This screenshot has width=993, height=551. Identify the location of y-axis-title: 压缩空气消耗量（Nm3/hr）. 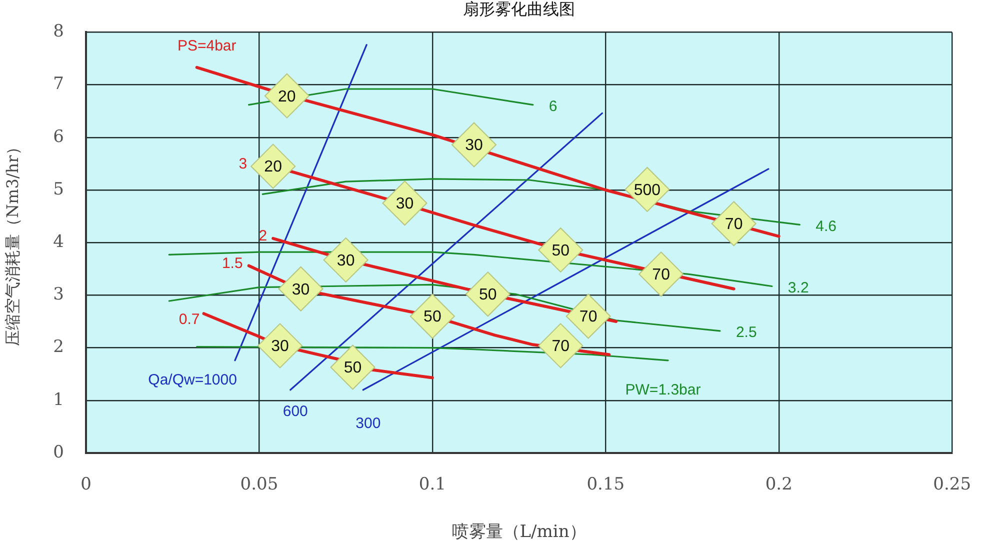
(12, 242).